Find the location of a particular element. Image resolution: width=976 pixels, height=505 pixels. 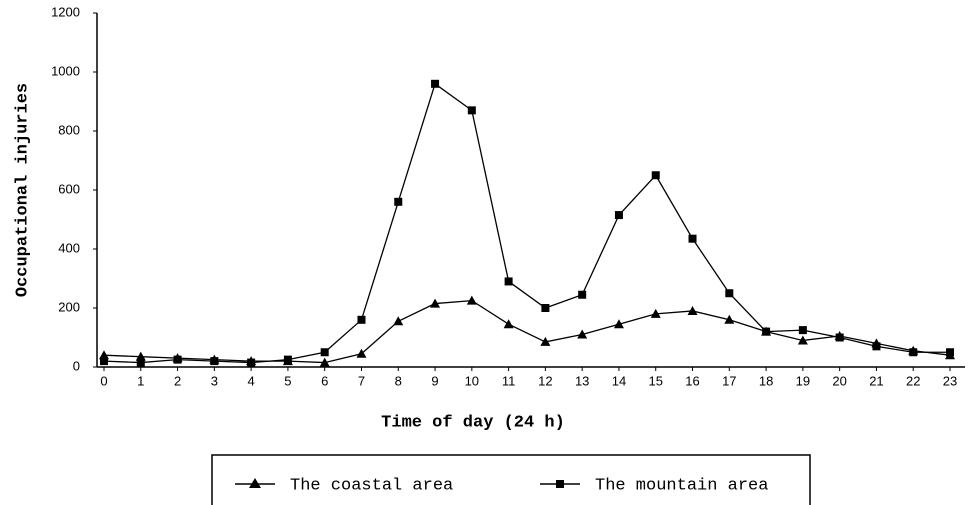

x-tick-label: 2 is located at coordinates (177, 380).